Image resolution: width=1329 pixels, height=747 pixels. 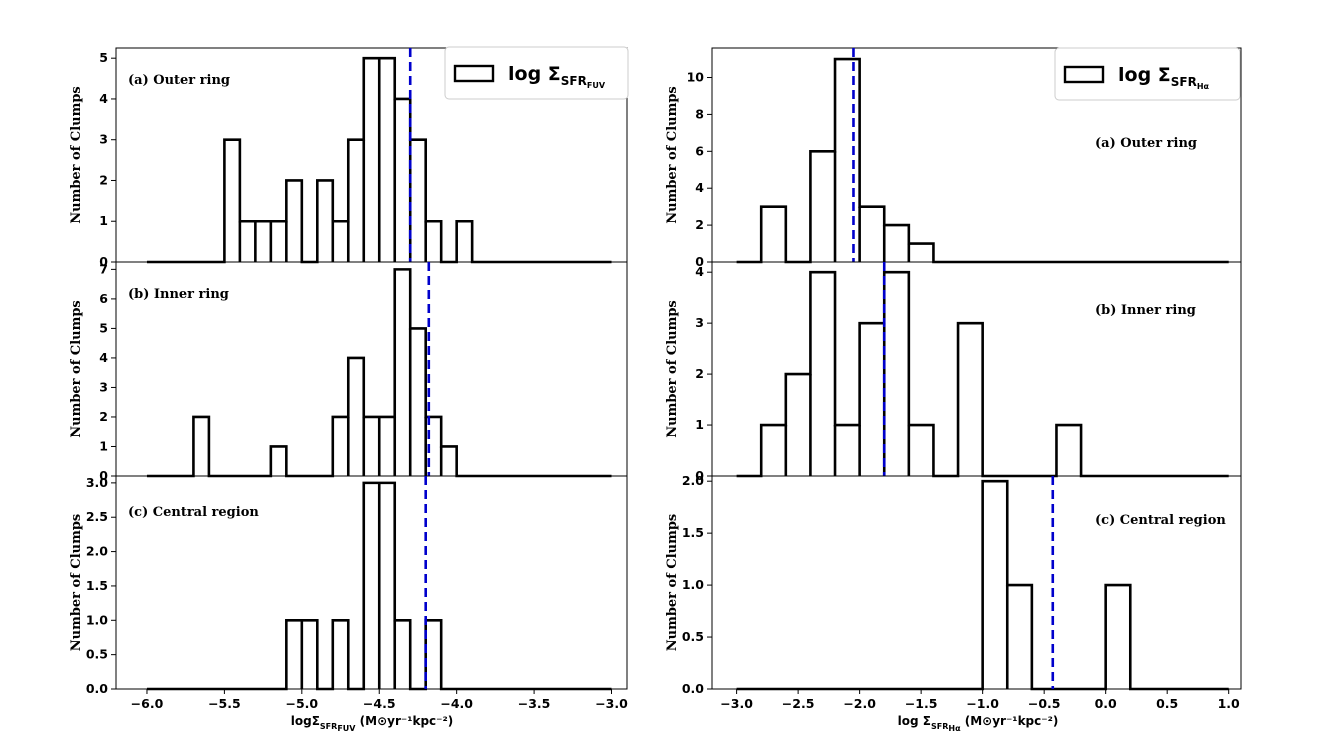 I want to click on y-tick-label: 7, so click(x=103, y=268).